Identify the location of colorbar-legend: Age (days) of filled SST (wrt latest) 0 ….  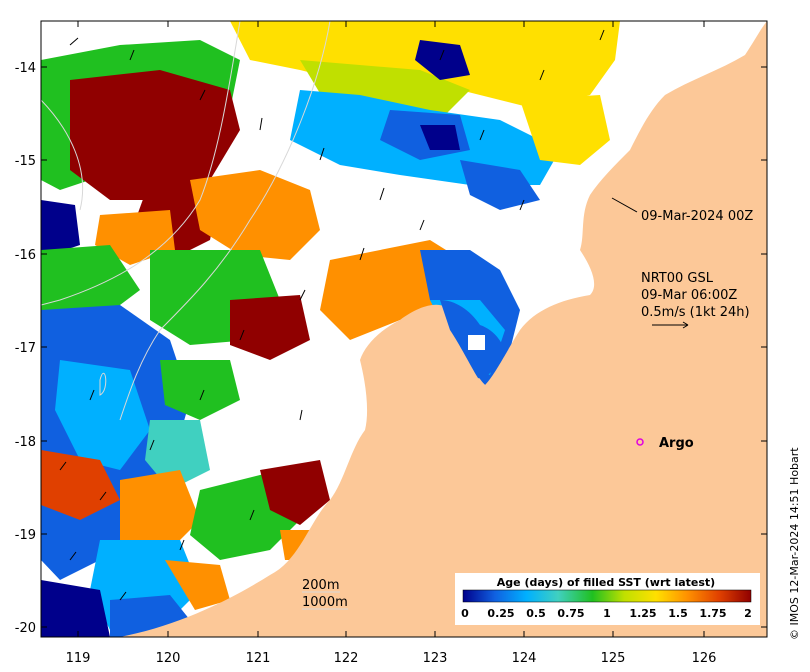
(607, 599).